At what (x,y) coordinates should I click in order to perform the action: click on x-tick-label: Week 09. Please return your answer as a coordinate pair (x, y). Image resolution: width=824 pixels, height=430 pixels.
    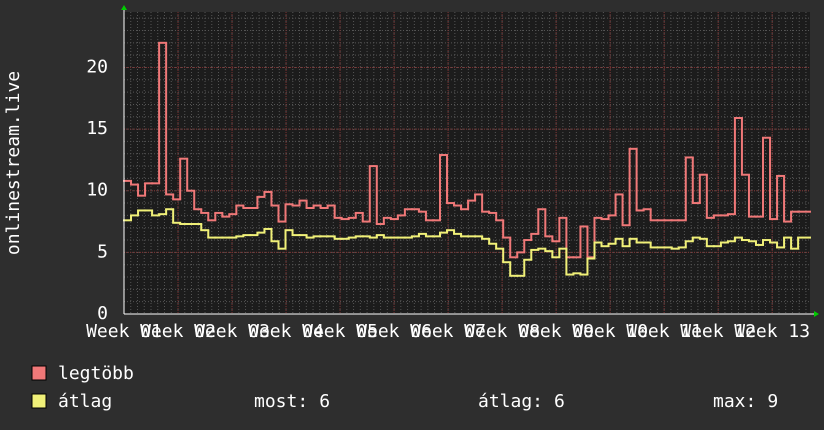
    Looking at the image, I should click on (556, 331).